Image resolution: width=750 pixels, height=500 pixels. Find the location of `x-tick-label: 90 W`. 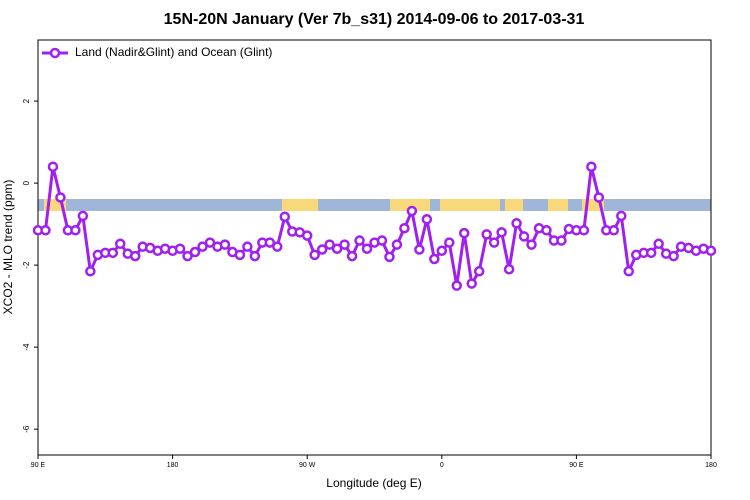

x-tick-label: 90 W is located at coordinates (307, 465).